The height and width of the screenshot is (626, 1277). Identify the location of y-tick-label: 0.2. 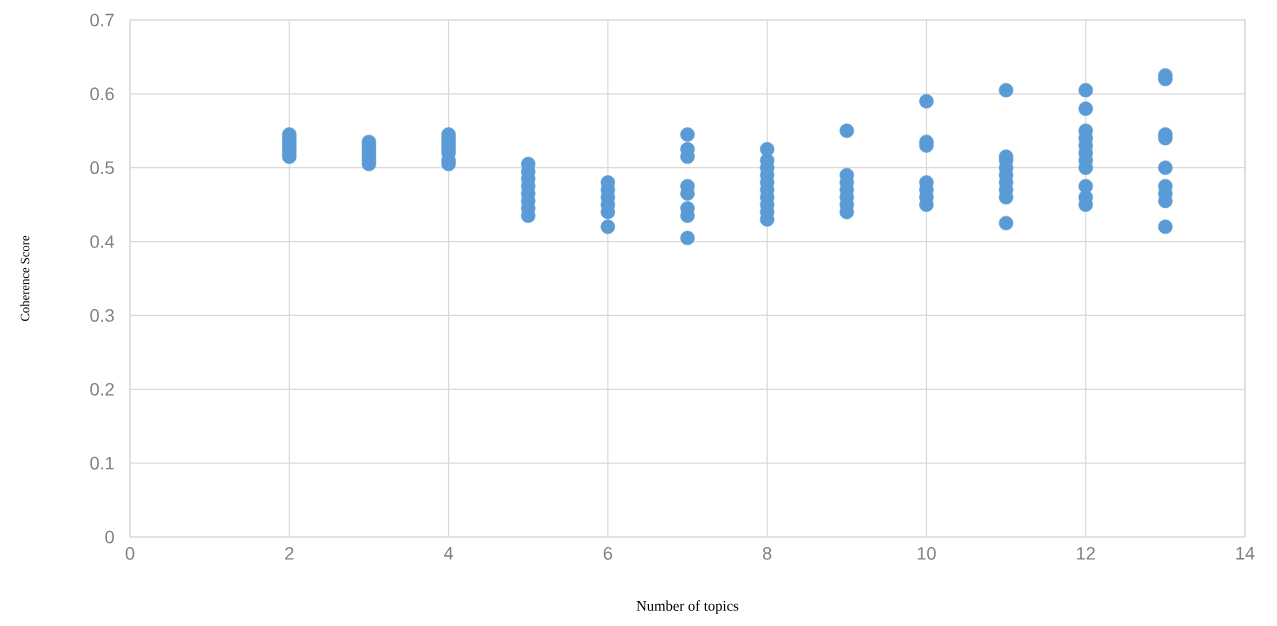
(102, 389).